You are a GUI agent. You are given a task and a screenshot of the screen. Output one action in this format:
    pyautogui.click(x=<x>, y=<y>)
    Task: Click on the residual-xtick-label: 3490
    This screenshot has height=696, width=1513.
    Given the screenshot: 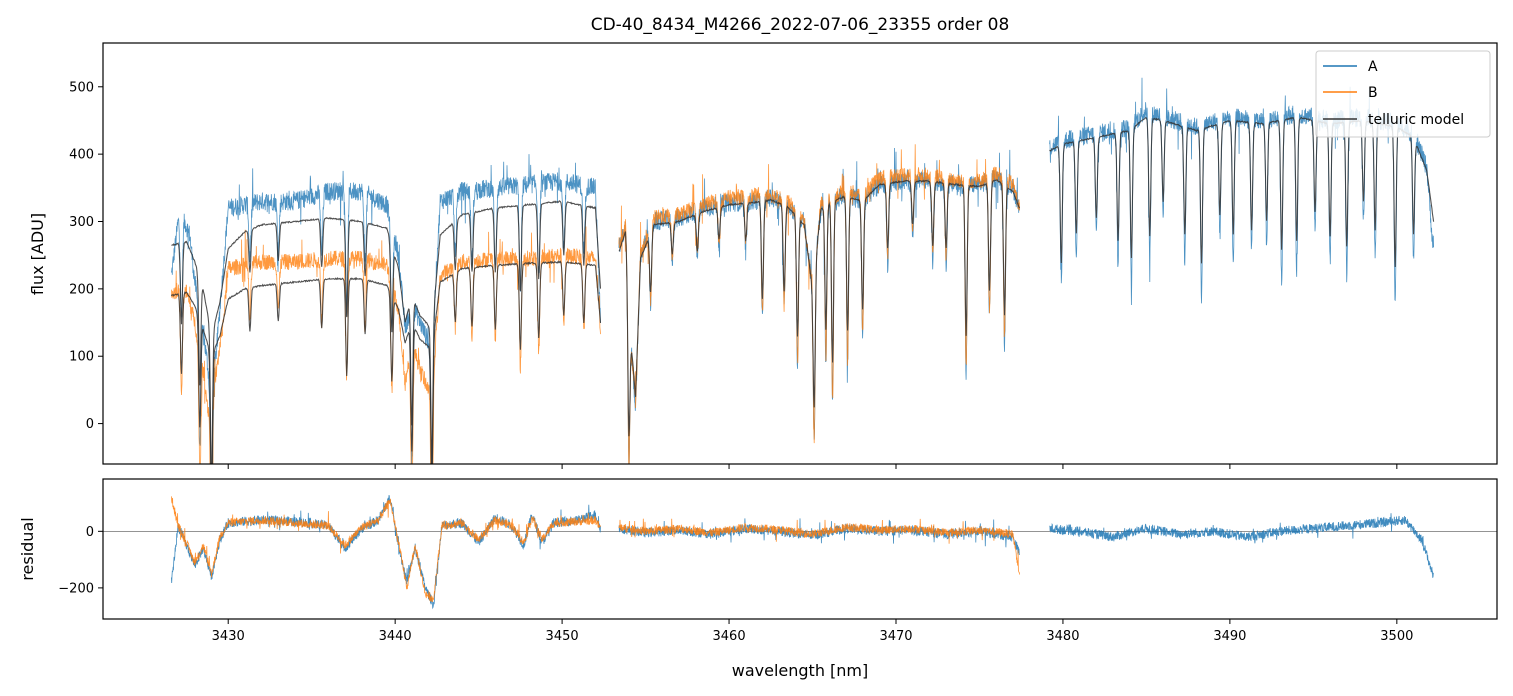 What is the action you would take?
    pyautogui.click(x=1229, y=636)
    